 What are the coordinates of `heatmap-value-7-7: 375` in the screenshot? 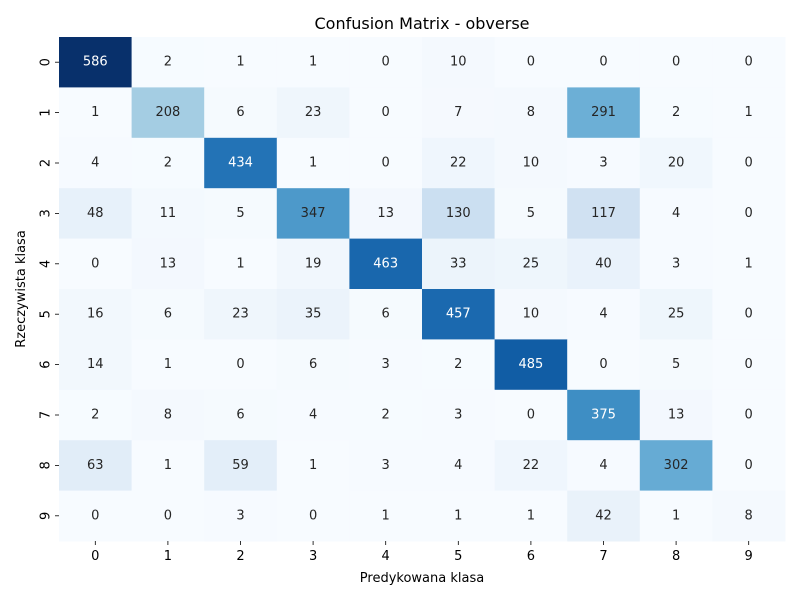 It's located at (603, 415).